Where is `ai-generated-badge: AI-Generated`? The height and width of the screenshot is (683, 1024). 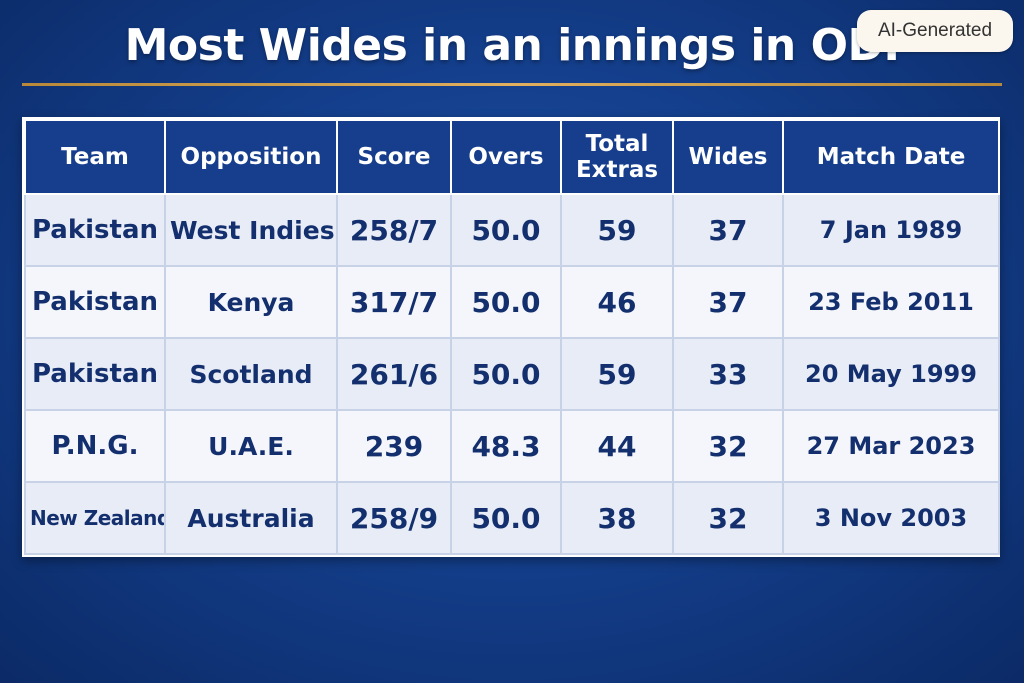 ai-generated-badge: AI-Generated is located at coordinates (935, 31).